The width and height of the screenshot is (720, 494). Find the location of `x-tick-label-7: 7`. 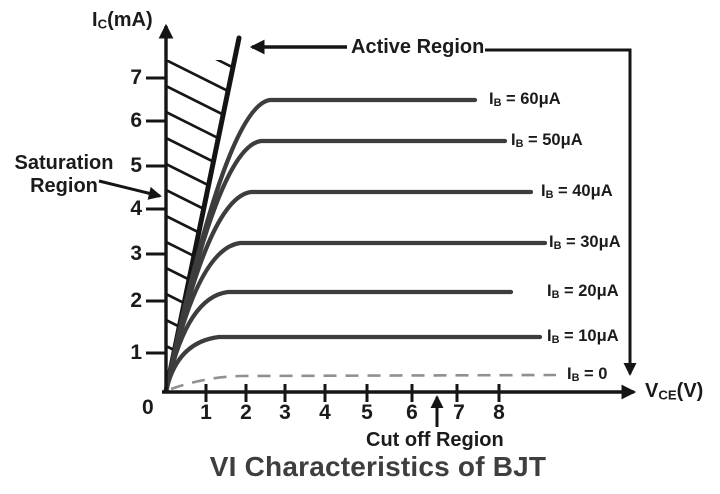

x-tick-label-7: 7 is located at coordinates (459, 412).